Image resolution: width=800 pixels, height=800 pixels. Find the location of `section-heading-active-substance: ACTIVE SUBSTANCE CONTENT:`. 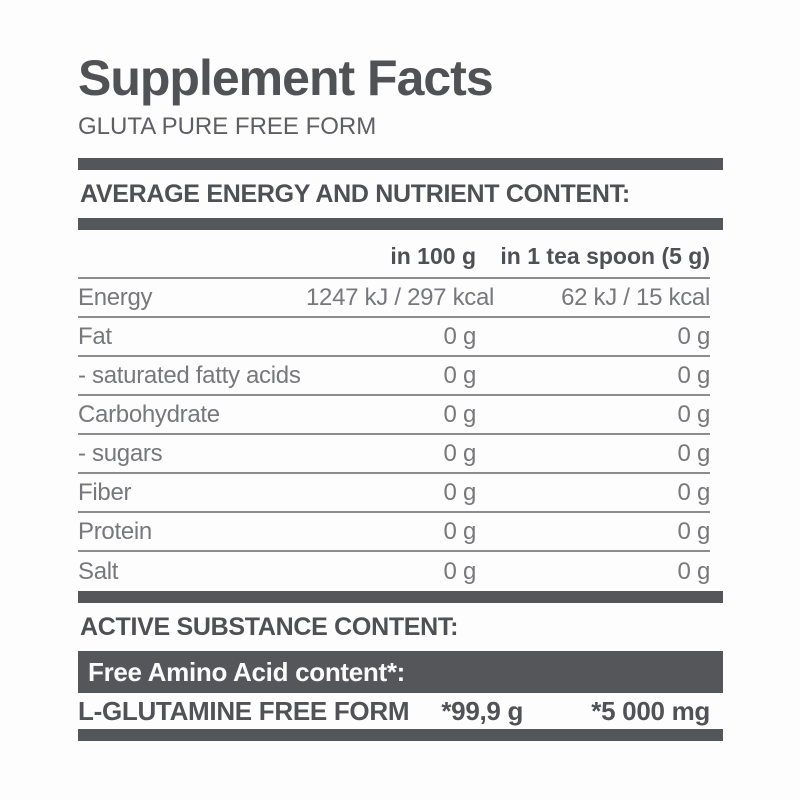

section-heading-active-substance: ACTIVE SUBSTANCE CONTENT: is located at coordinates (269, 627).